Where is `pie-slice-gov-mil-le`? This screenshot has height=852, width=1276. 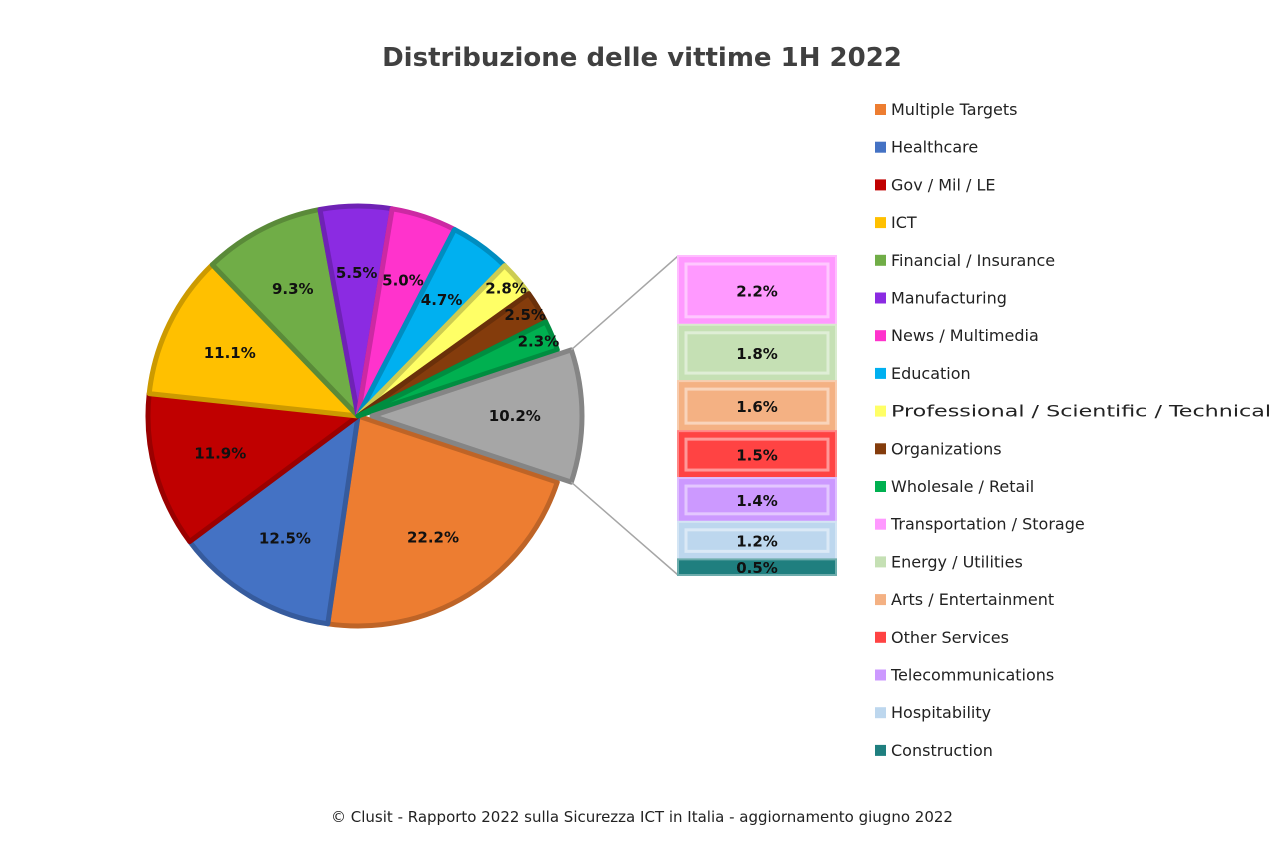 pie-slice-gov-mil-le is located at coordinates (253, 468).